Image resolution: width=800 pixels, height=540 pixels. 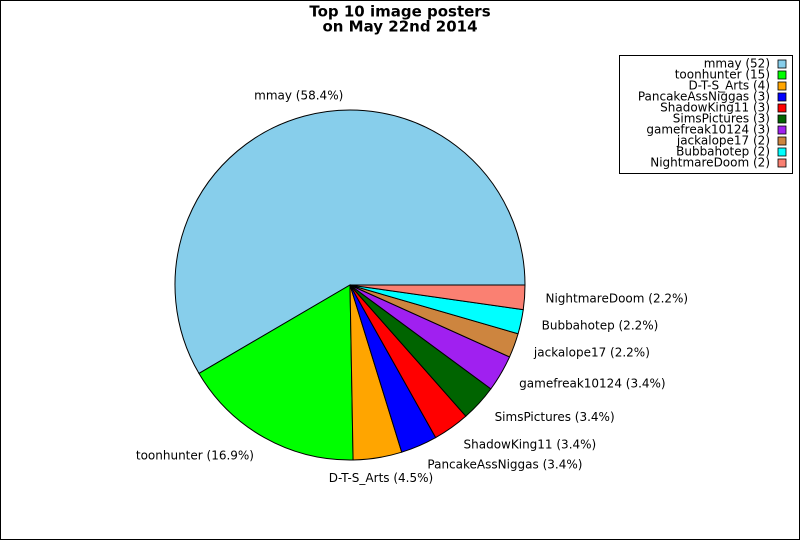 I want to click on legend-label: NightmareDoom (2), so click(x=710, y=163).